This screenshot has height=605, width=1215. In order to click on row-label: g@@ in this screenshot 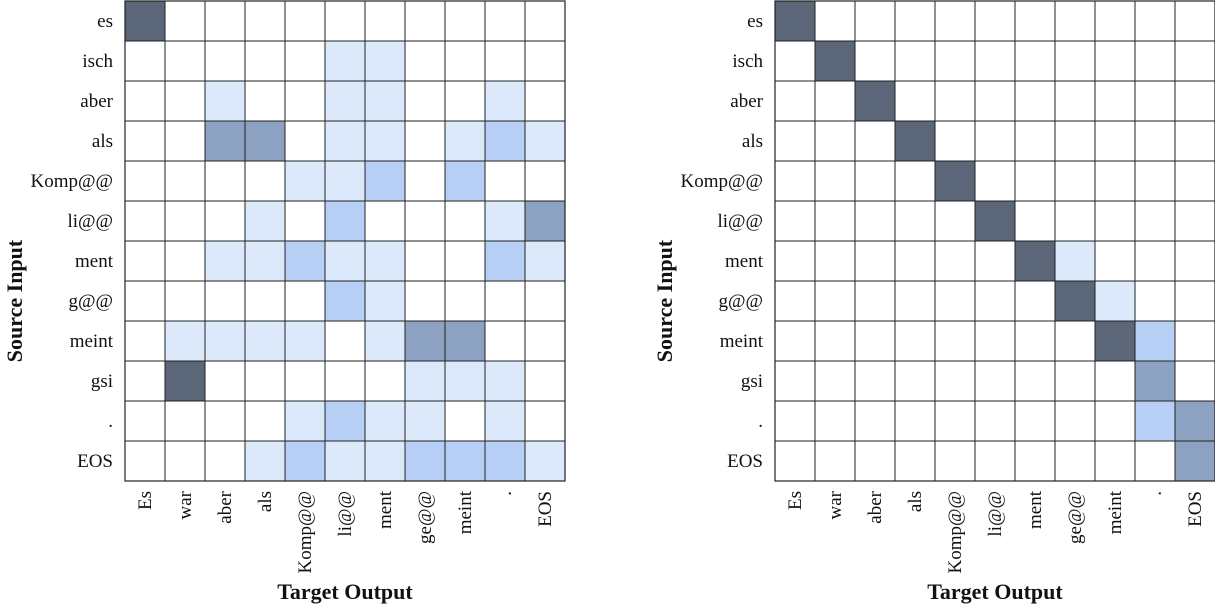, I will do `click(741, 301)`.